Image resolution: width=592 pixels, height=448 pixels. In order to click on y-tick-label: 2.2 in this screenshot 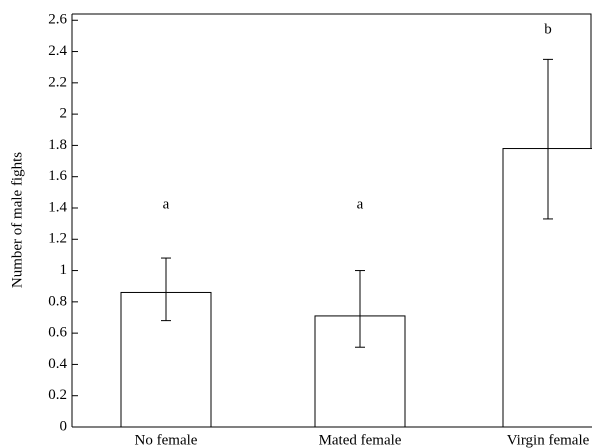, I will do `click(57, 82)`.